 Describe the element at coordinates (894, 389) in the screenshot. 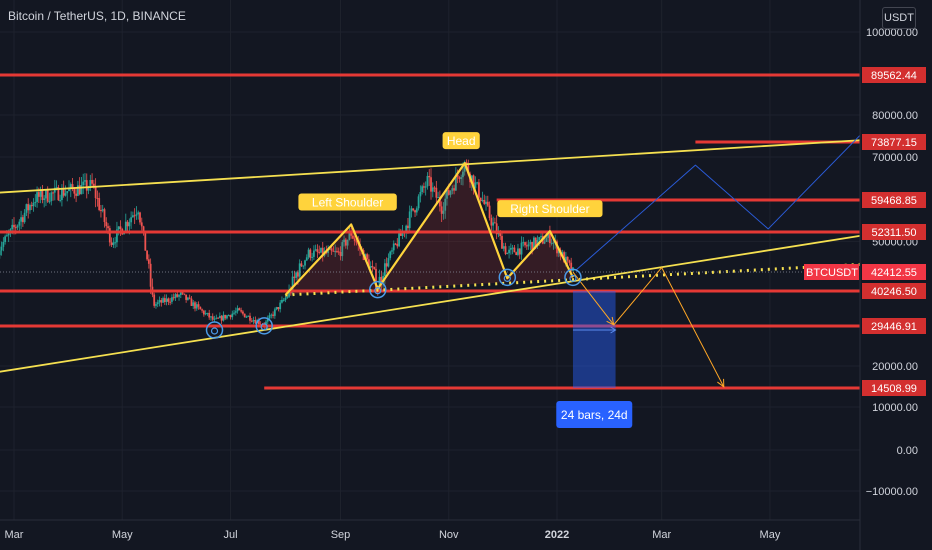

I see `level-price-tag-text: 14508.99` at that location.